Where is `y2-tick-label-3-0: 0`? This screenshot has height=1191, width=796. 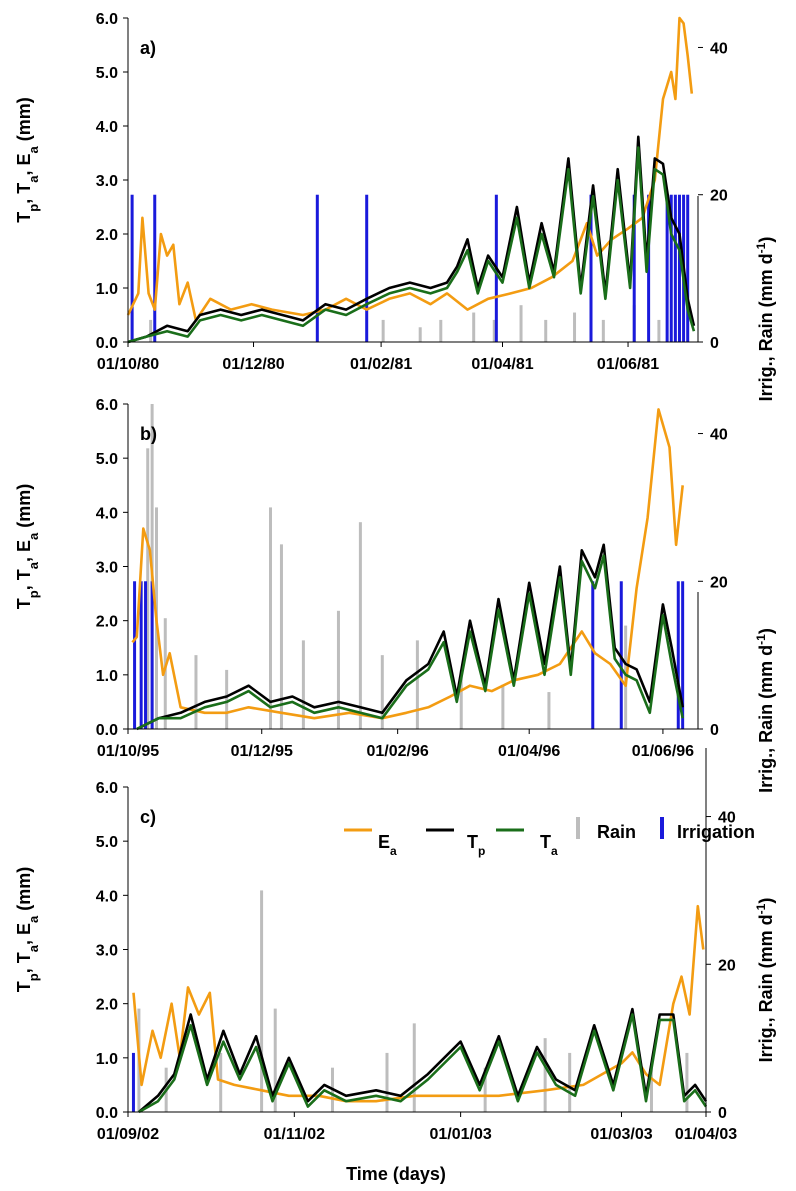 y2-tick-label-3-0: 0 is located at coordinates (722, 1113).